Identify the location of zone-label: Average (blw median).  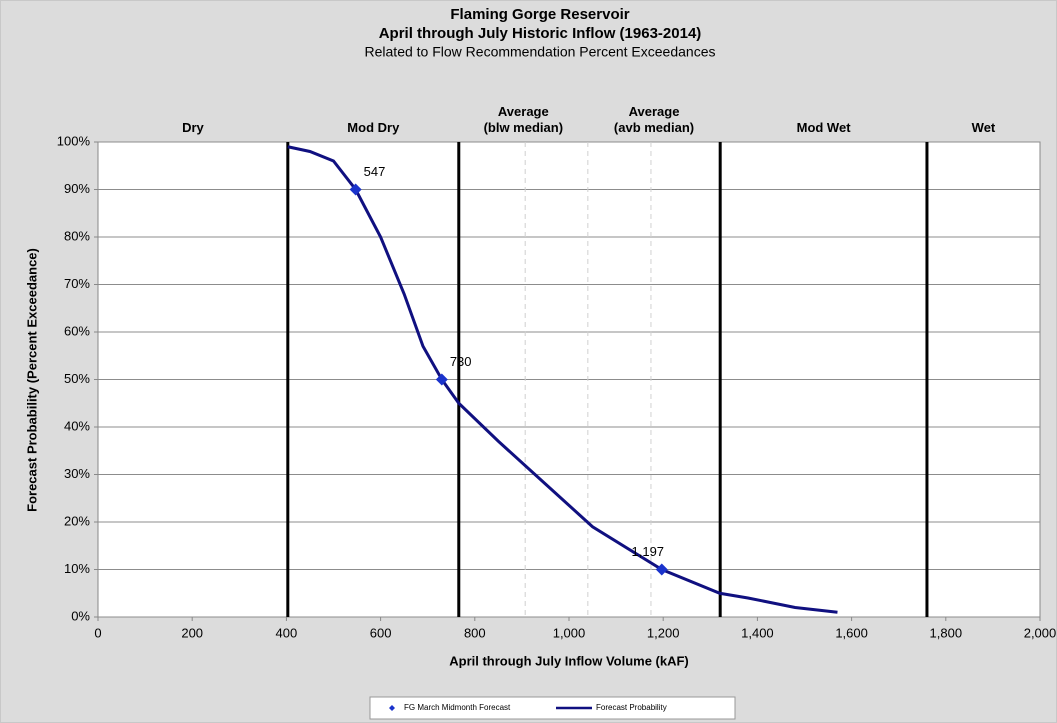
(523, 119).